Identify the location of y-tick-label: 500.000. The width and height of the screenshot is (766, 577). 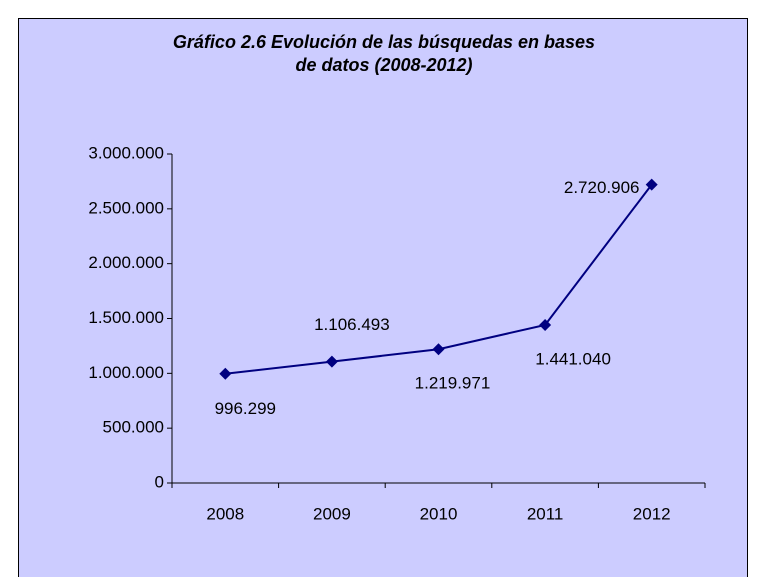
(133, 427).